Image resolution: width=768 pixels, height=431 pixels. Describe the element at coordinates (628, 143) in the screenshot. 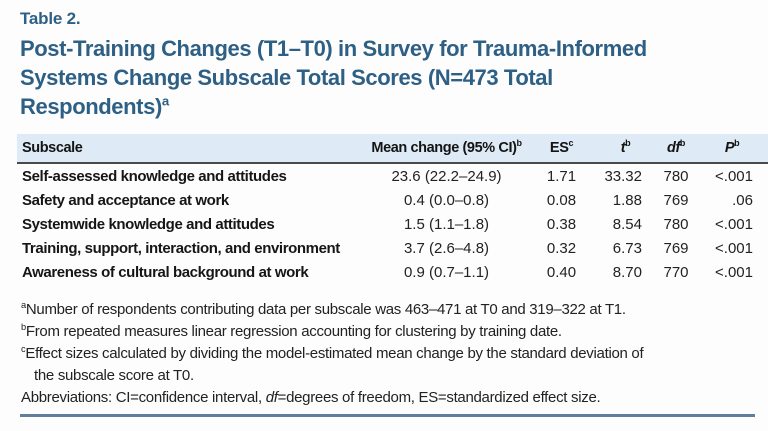

I see `header-t-sup: b` at that location.